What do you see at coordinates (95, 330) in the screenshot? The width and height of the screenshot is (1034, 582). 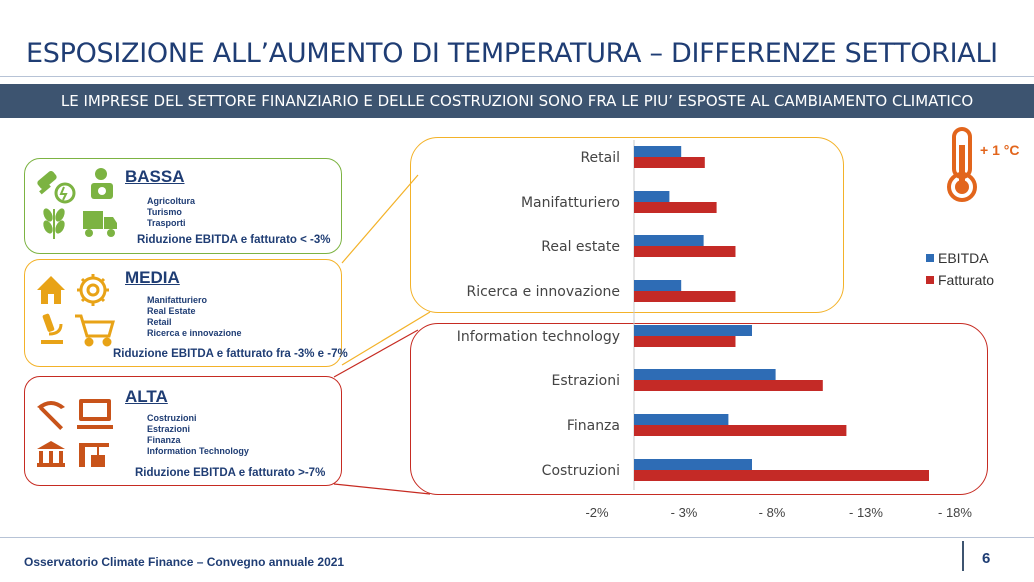 I see `cart-icon` at bounding box center [95, 330].